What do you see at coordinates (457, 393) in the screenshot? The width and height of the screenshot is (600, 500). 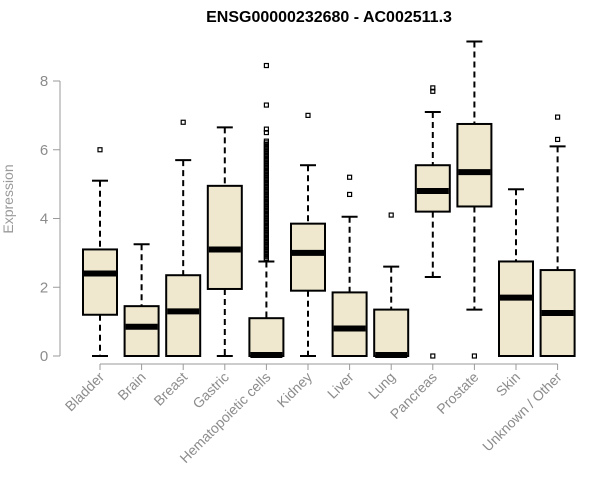 I see `x-tick-label: Prostate` at bounding box center [457, 393].